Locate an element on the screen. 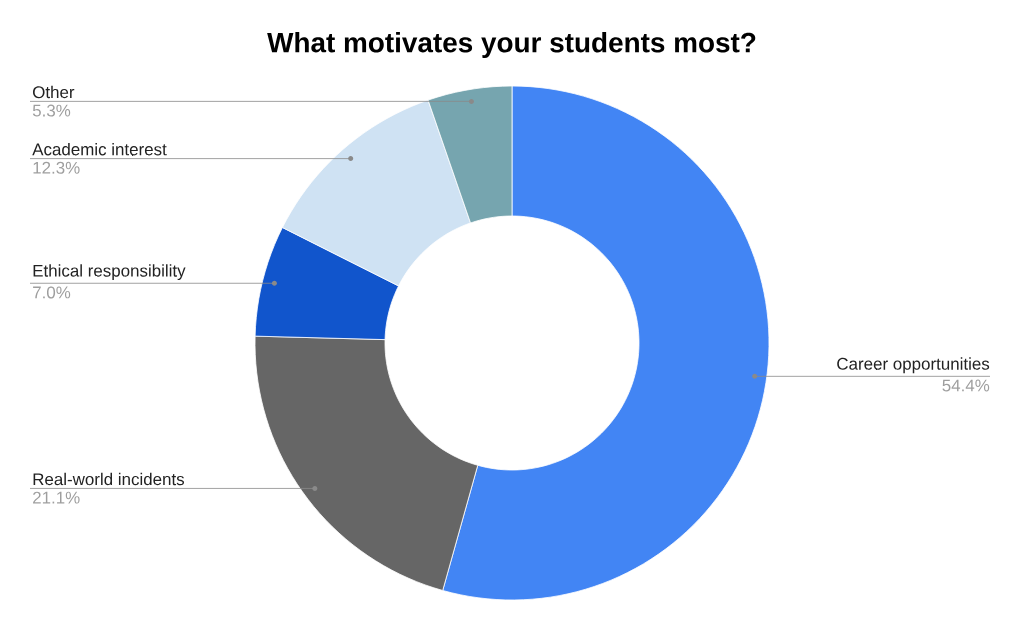 Image resolution: width=1024 pixels, height=633 pixels. data-label: 21.1% is located at coordinates (56, 497).